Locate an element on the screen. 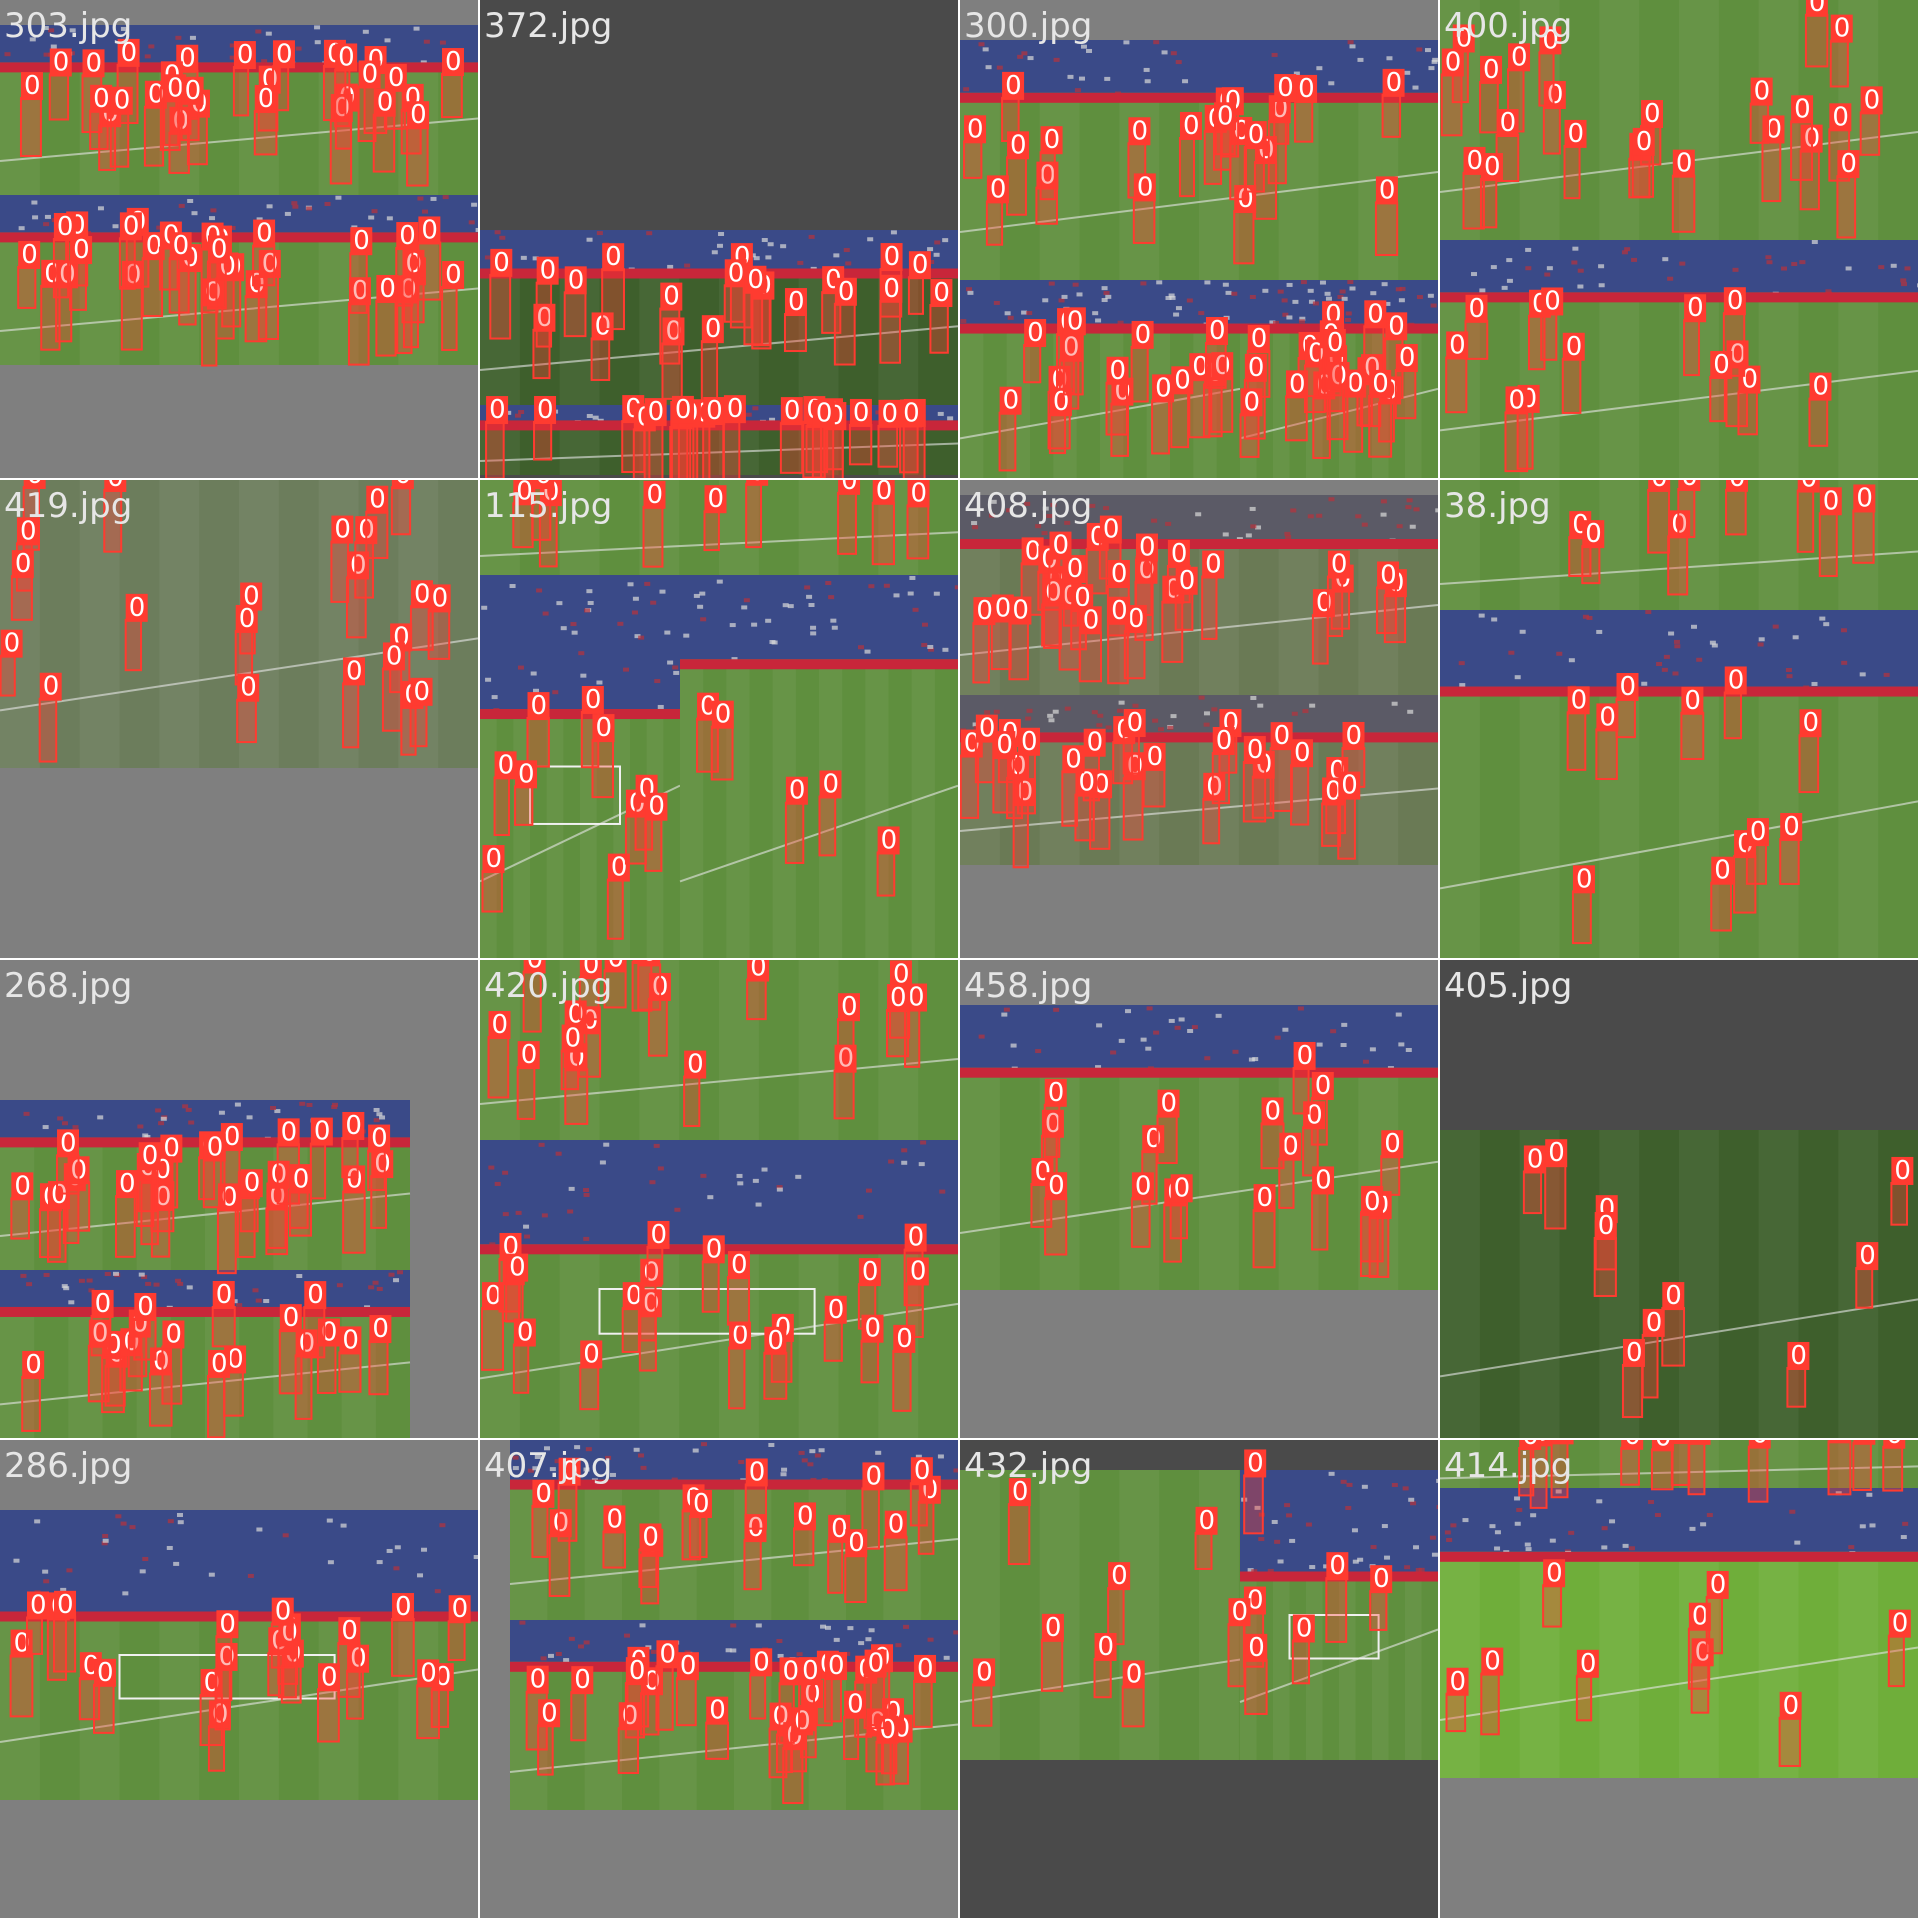 The height and width of the screenshot is (1920, 1920). ad-board is located at coordinates (239, 237).